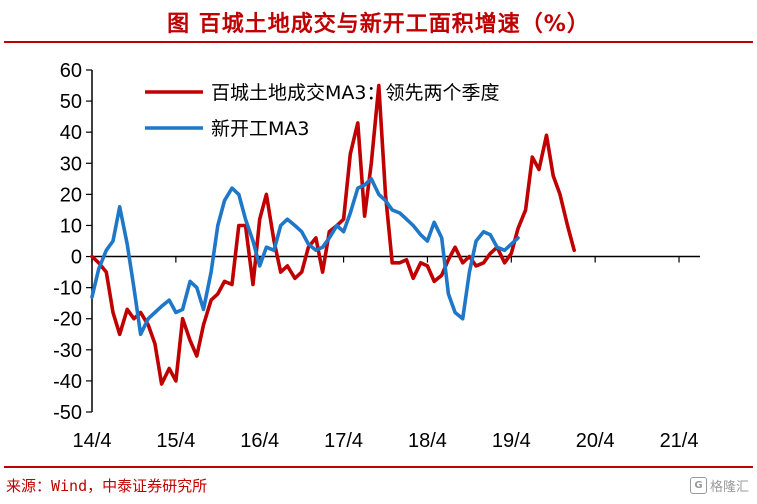 Image resolution: width=757 pixels, height=504 pixels. I want to click on watermark-text: 格隆汇, so click(729, 487).